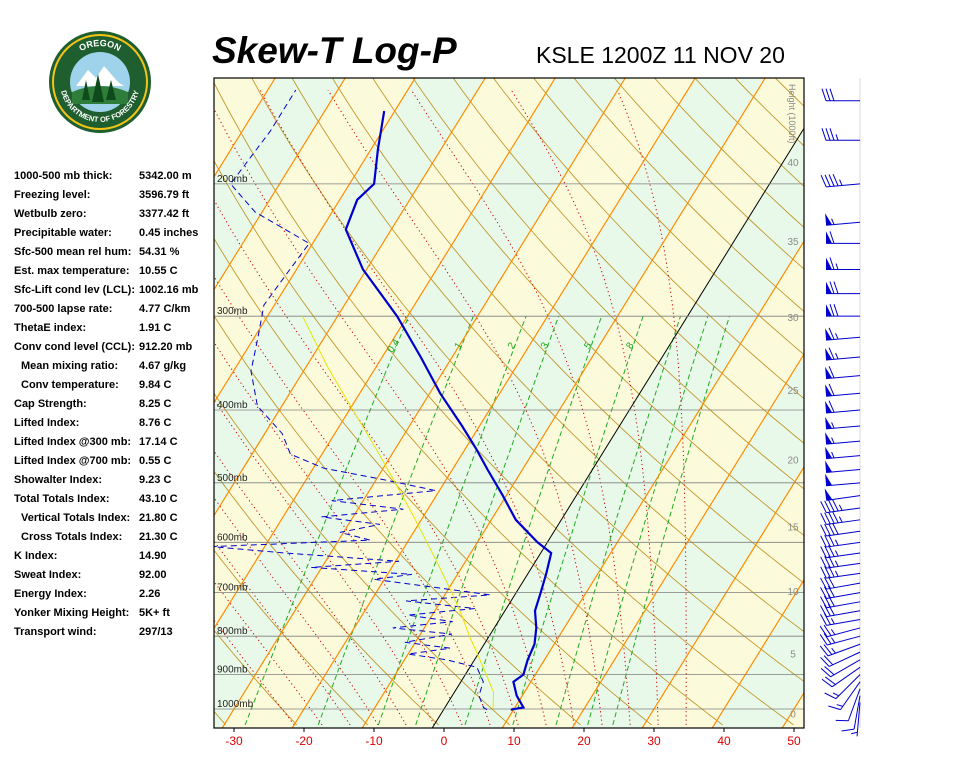  Describe the element at coordinates (114, 404) in the screenshot. I see `index-row: Cap Strength: 8.25 C` at that location.